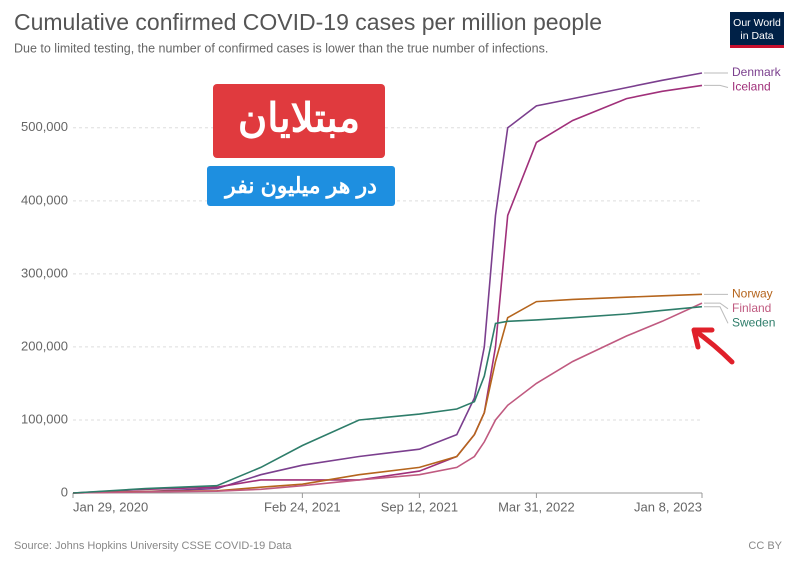  Describe the element at coordinates (757, 46) in the screenshot. I see `logo-stripe` at that location.